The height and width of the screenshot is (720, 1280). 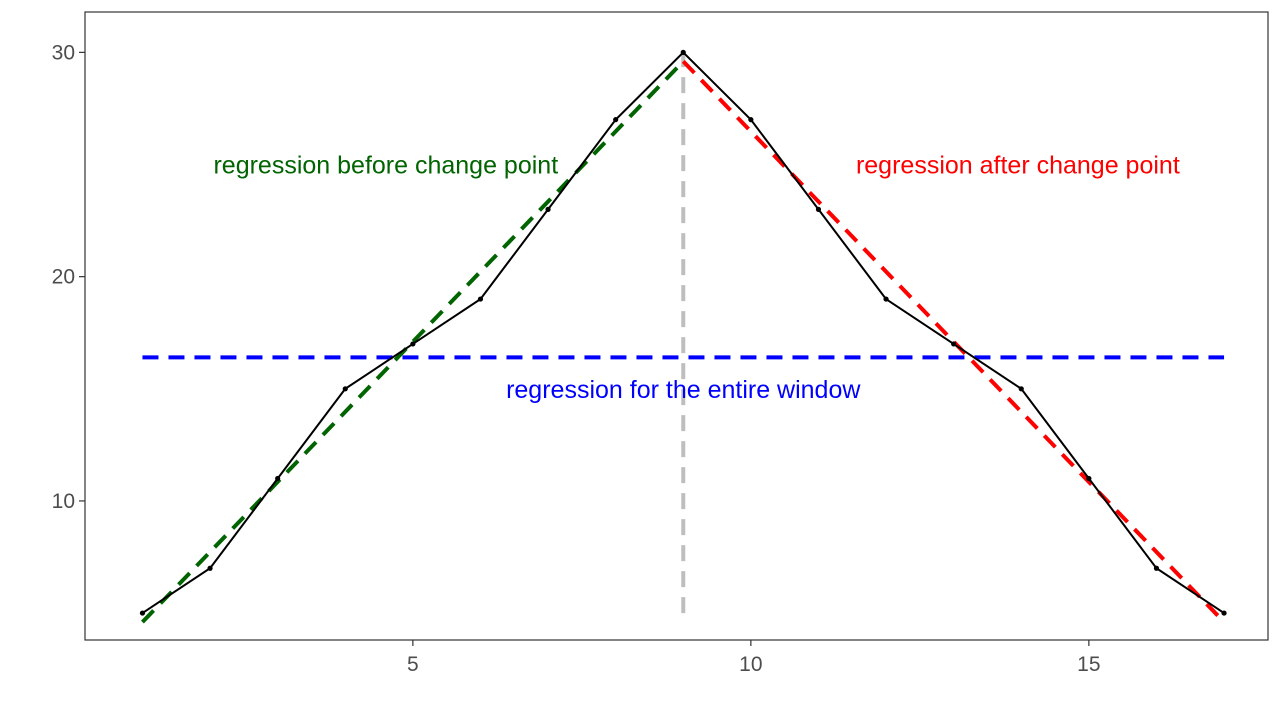 I want to click on annotation-entire: regression for the entire window, so click(x=683, y=390).